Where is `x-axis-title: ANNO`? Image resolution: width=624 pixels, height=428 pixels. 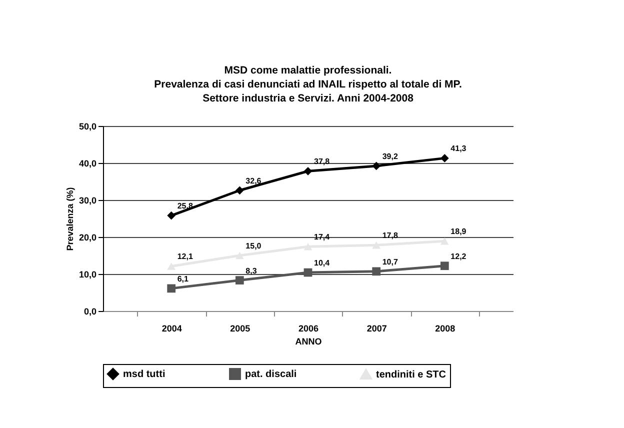
x-axis-title: ANNO is located at coordinates (308, 341).